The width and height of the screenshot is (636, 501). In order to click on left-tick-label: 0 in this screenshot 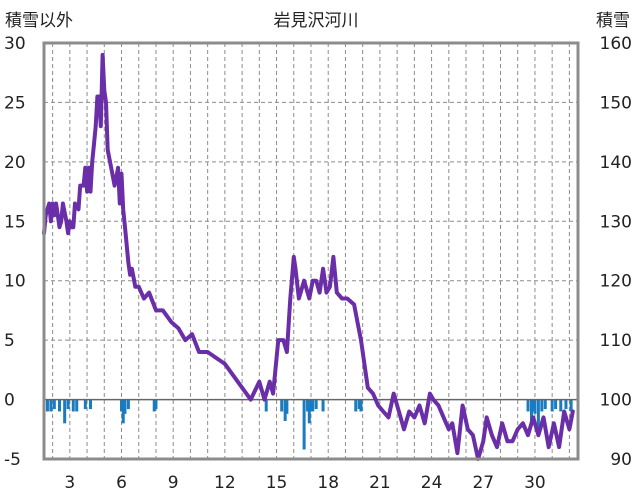, I will do `click(9, 401)`.